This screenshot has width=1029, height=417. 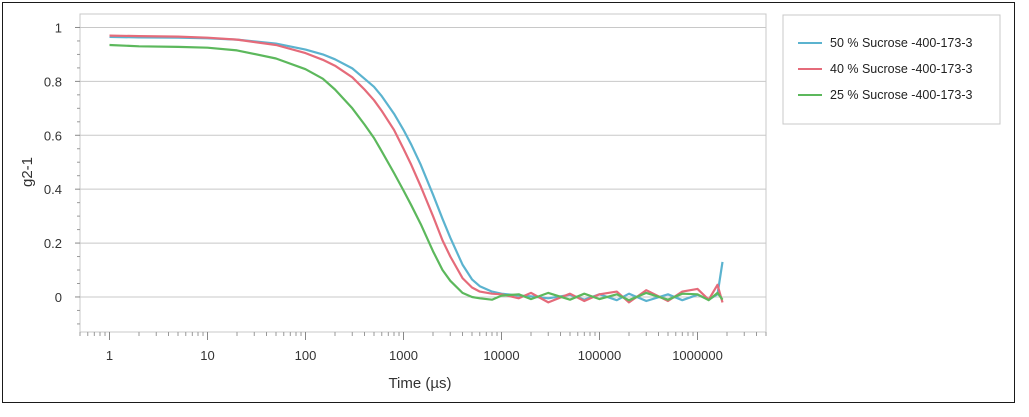 I want to click on x-tick-label: 1000000, so click(x=697, y=355).